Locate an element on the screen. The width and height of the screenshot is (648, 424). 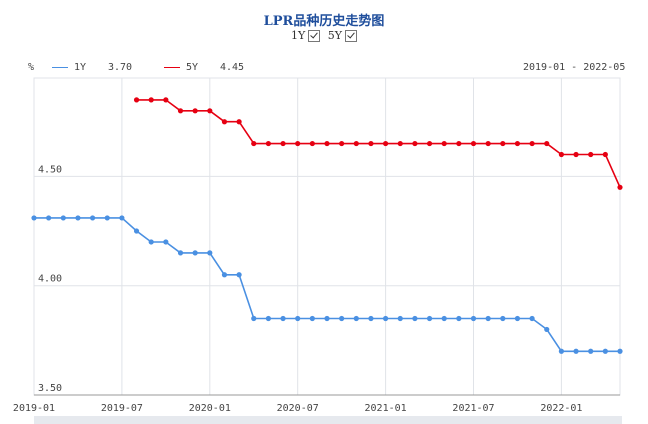
legend-swatch-1y is located at coordinates (60, 67).